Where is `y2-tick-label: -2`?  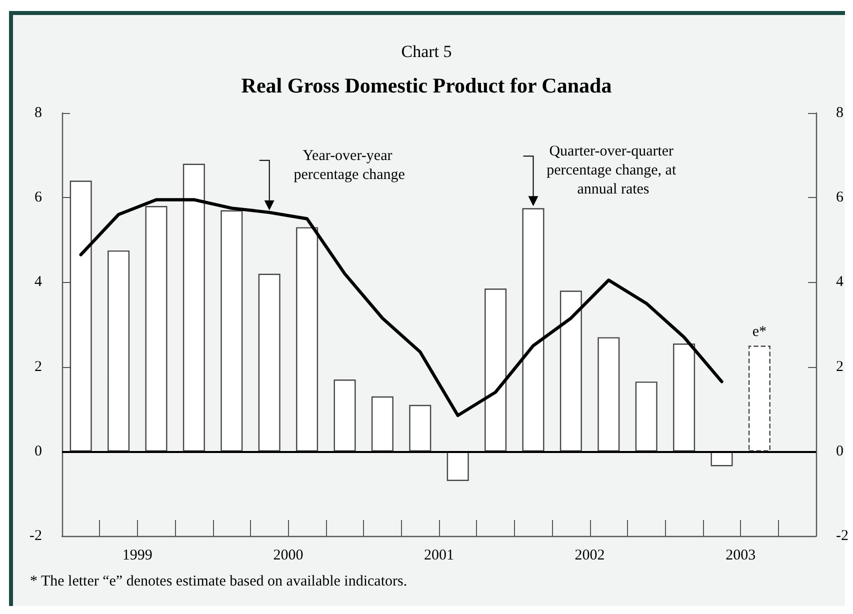 y2-tick-label: -2 is located at coordinates (842, 536).